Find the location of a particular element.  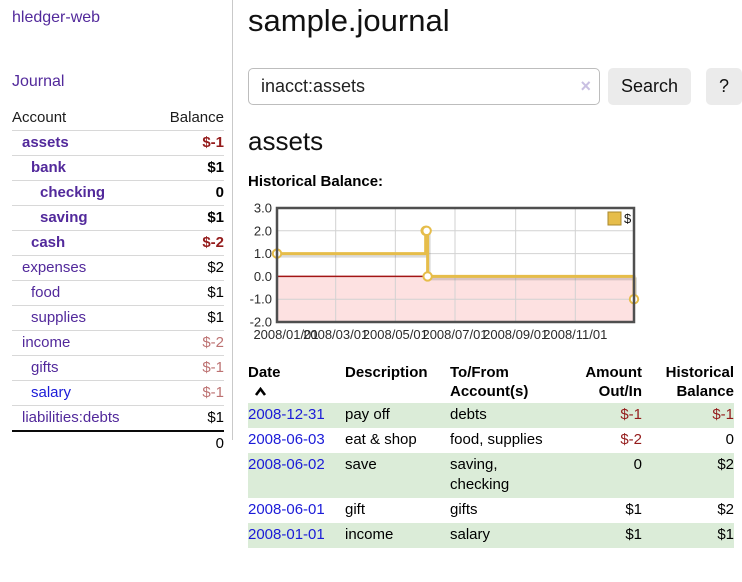

account-link: salary is located at coordinates (51, 392).